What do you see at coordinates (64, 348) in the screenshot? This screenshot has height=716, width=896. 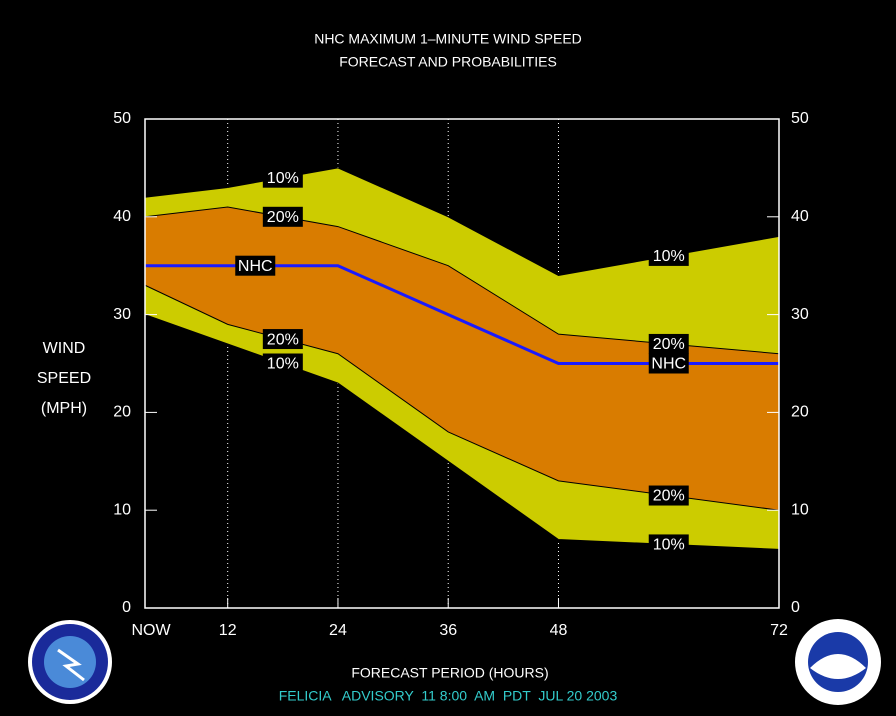 I see `y-axis-label: WIND` at bounding box center [64, 348].